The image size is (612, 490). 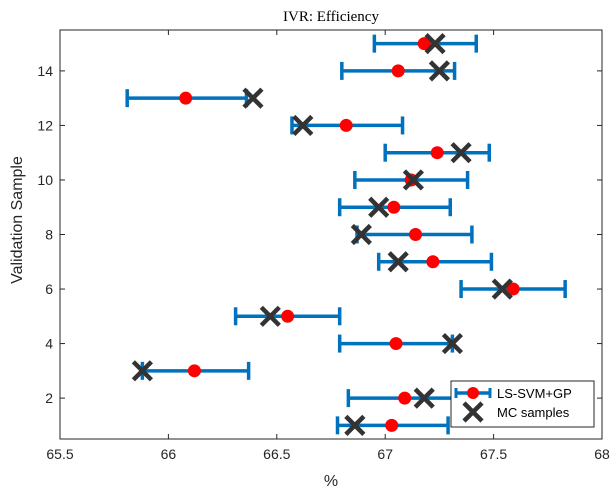 What do you see at coordinates (49, 398) in the screenshot?
I see `y-tick-label: 2` at bounding box center [49, 398].